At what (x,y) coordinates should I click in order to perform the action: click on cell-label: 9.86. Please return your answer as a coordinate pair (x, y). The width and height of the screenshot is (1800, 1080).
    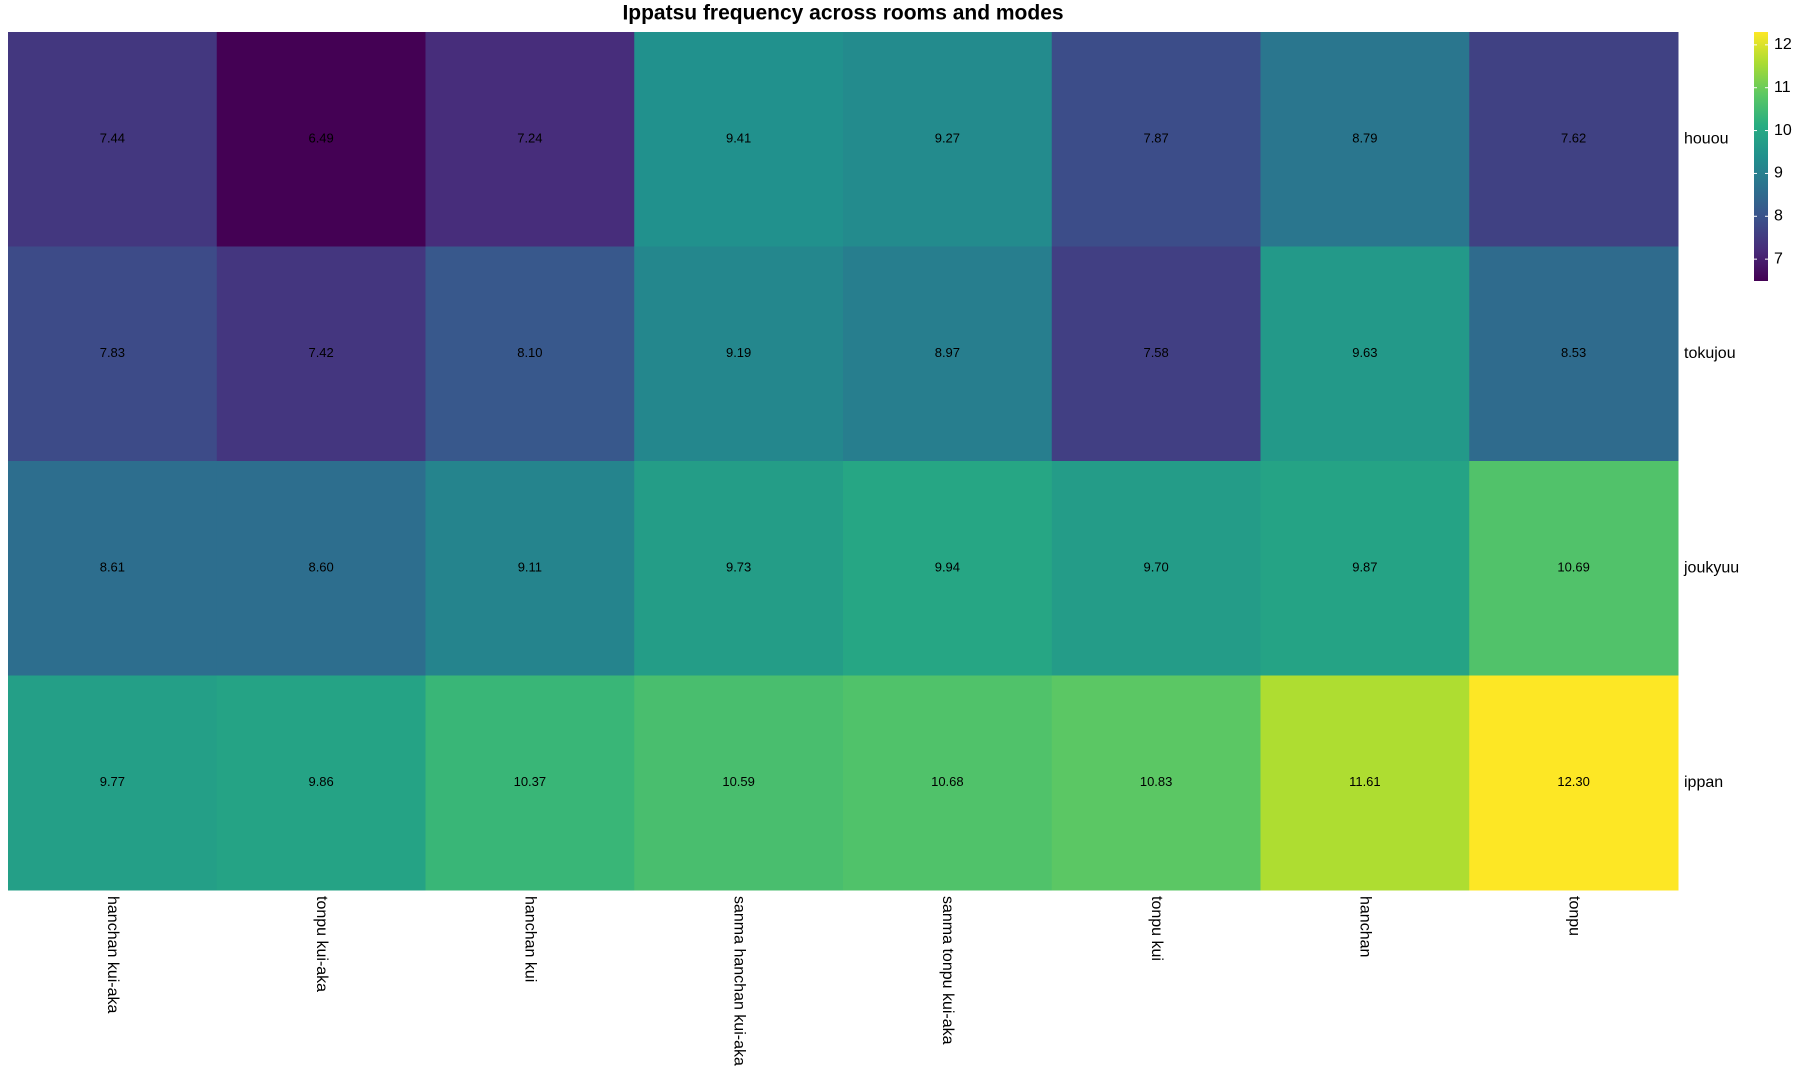
    Looking at the image, I should click on (320, 781).